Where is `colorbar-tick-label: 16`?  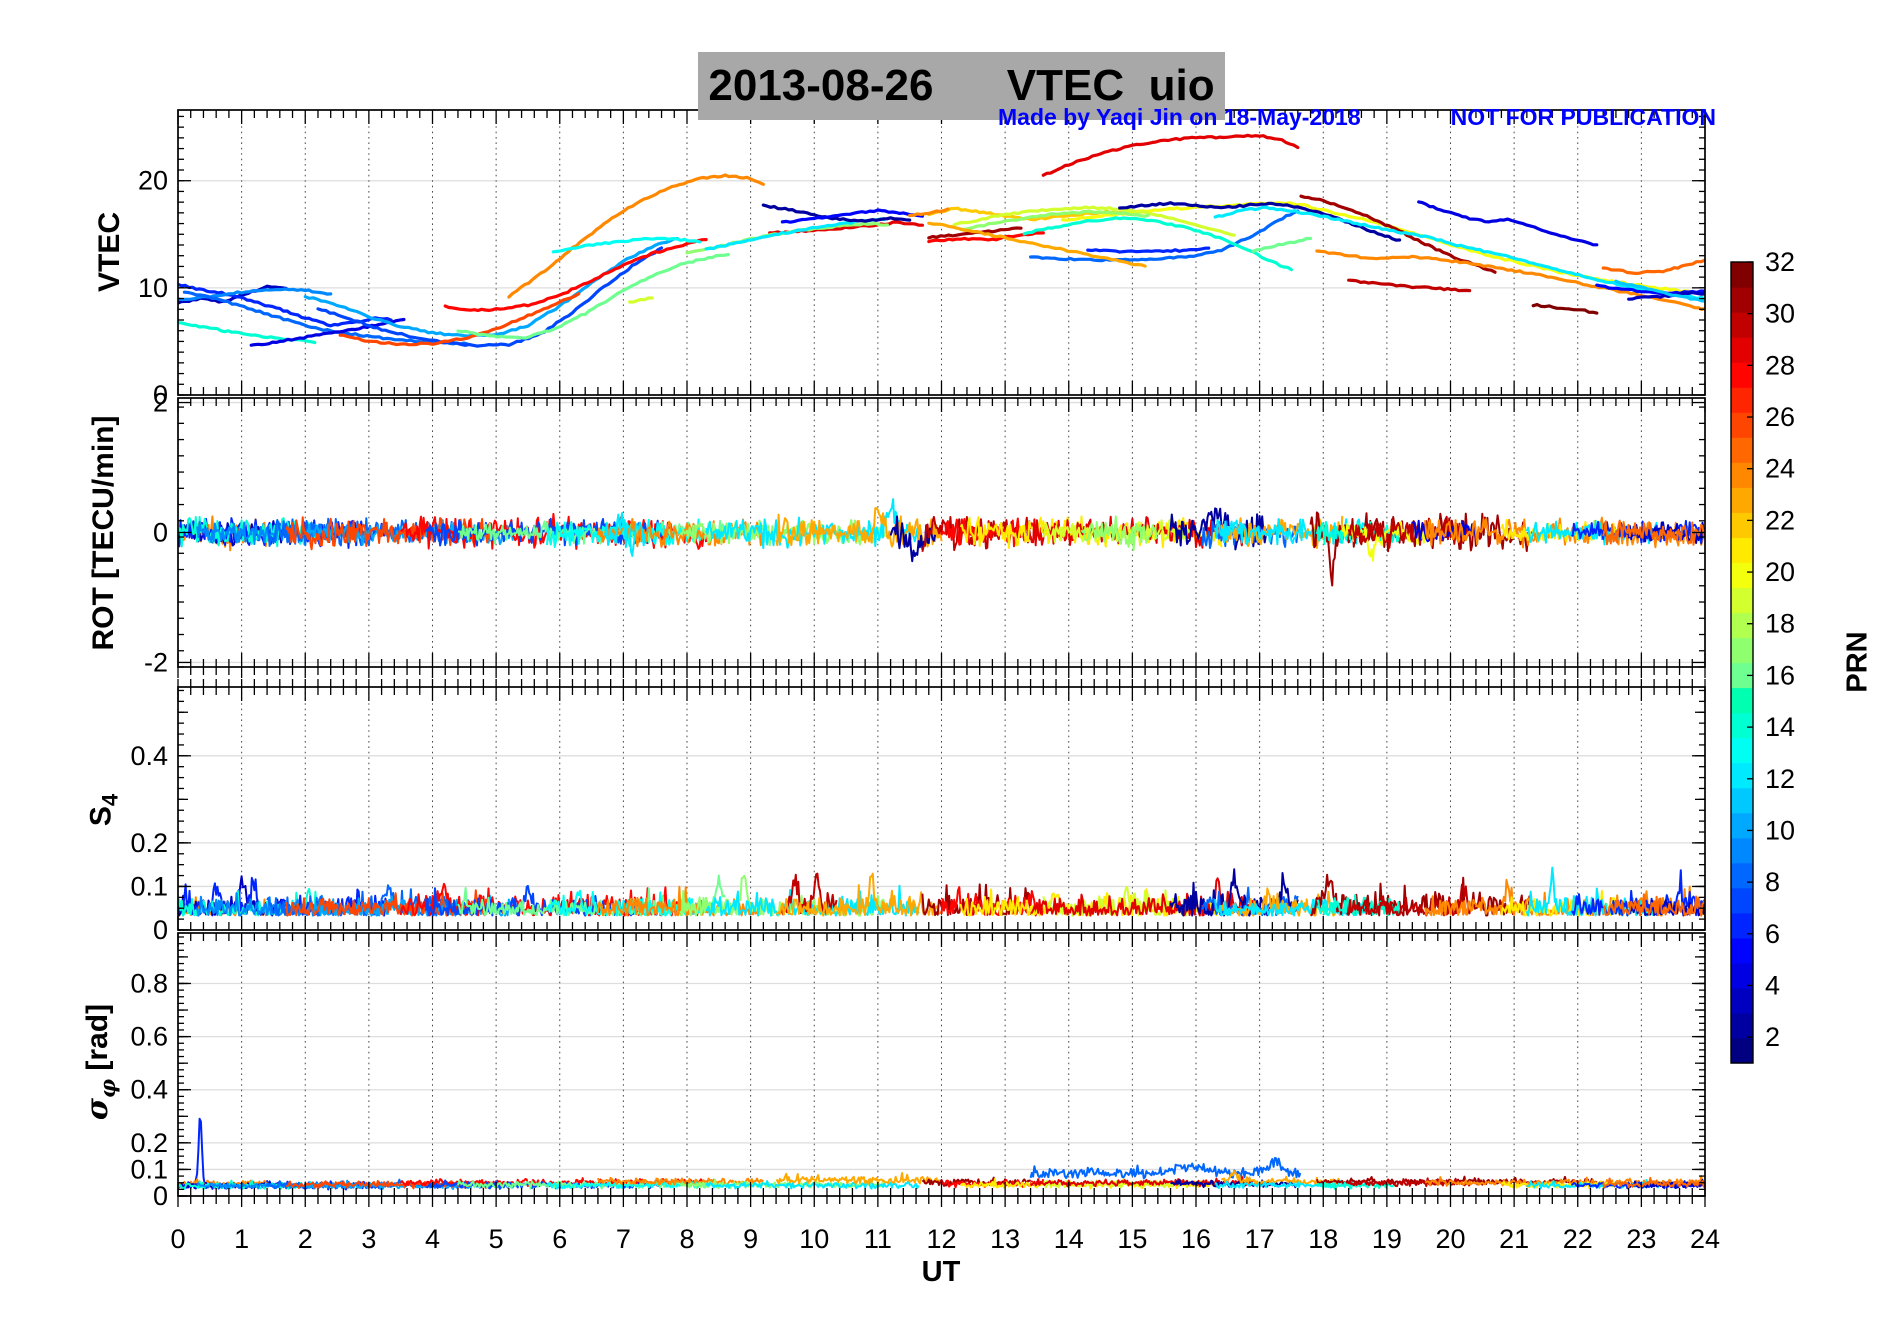
colorbar-tick-label: 16 is located at coordinates (1780, 675).